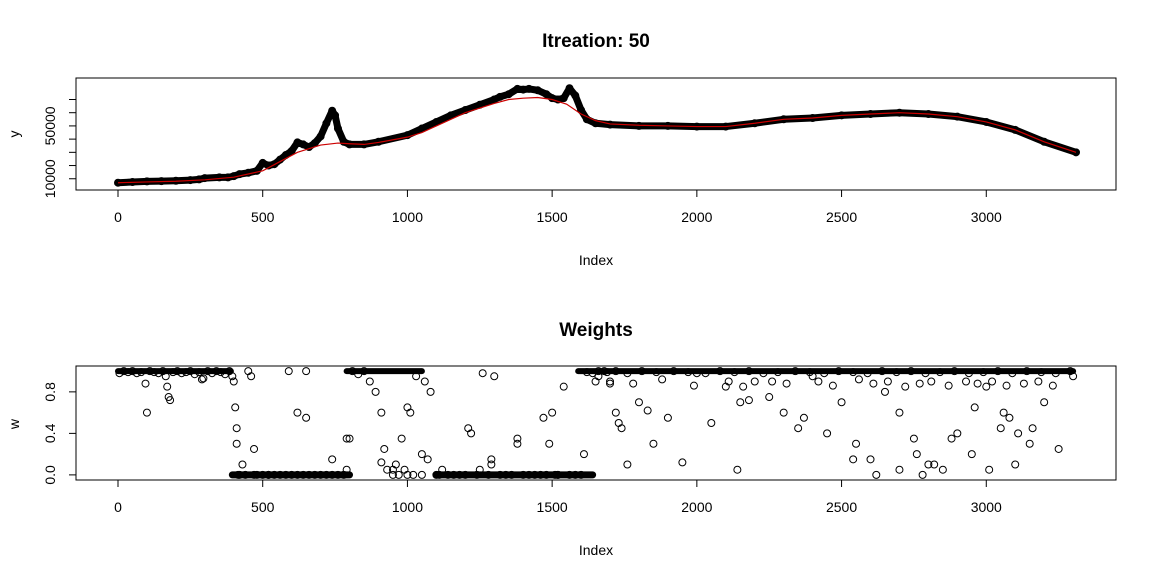  I want to click on x-tick-label: 1500, so click(552, 507).